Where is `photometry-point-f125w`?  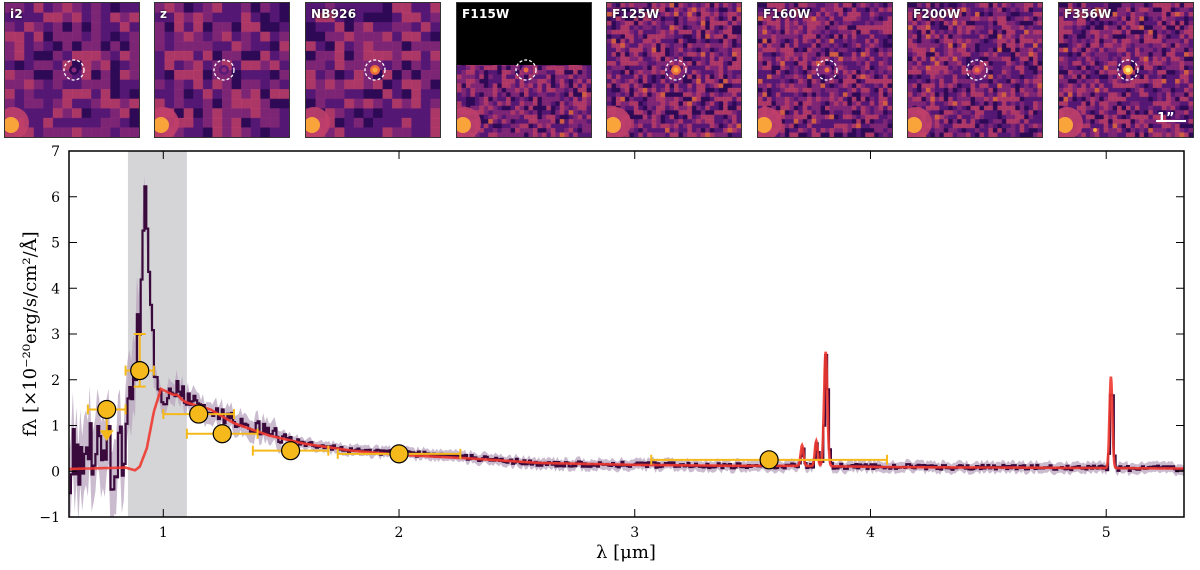
photometry-point-f125w is located at coordinates (222, 434).